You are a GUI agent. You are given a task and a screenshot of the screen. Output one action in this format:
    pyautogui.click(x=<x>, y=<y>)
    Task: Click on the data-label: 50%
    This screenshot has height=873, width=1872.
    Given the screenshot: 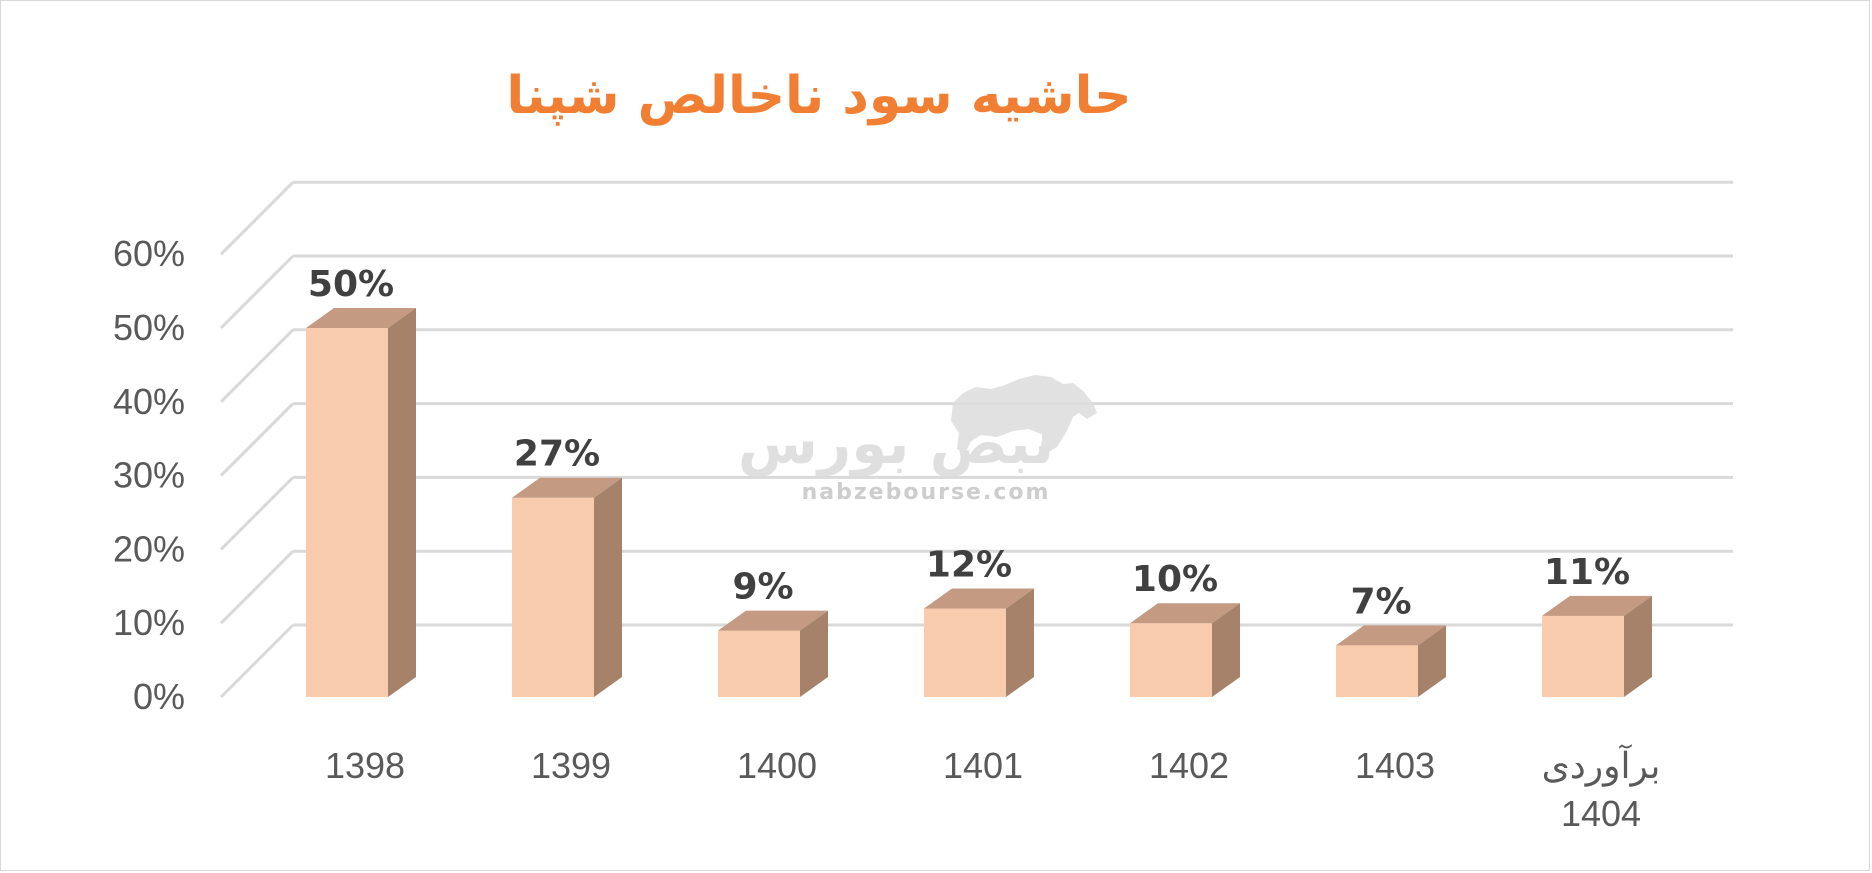 What is the action you would take?
    pyautogui.click(x=351, y=284)
    